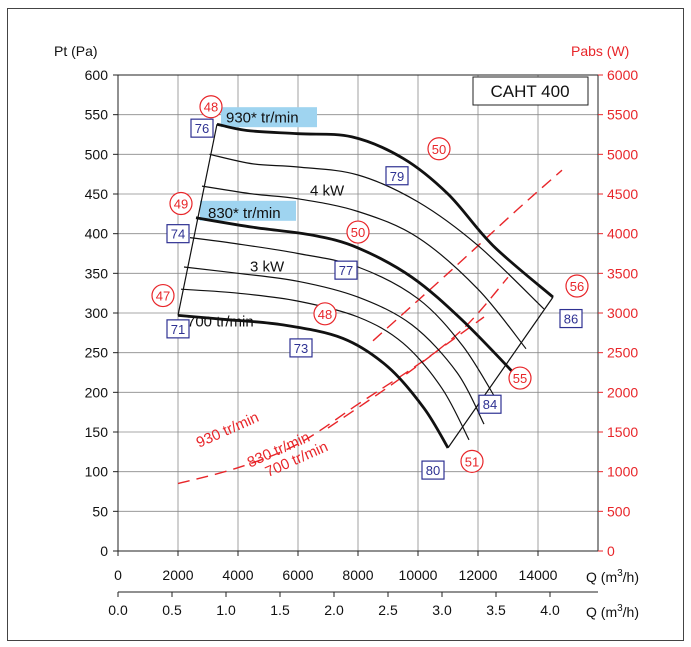 The image size is (691, 647). I want to click on x-tick-label: 14000, so click(538, 575).